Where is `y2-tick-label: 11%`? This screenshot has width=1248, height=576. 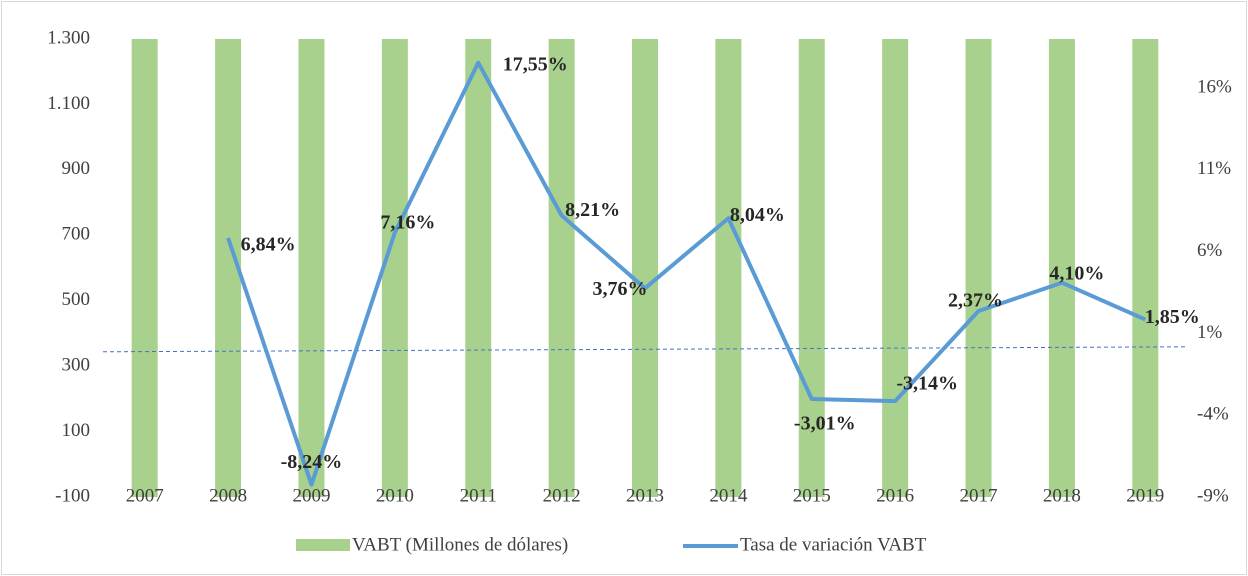
y2-tick-label: 11% is located at coordinates (1214, 168).